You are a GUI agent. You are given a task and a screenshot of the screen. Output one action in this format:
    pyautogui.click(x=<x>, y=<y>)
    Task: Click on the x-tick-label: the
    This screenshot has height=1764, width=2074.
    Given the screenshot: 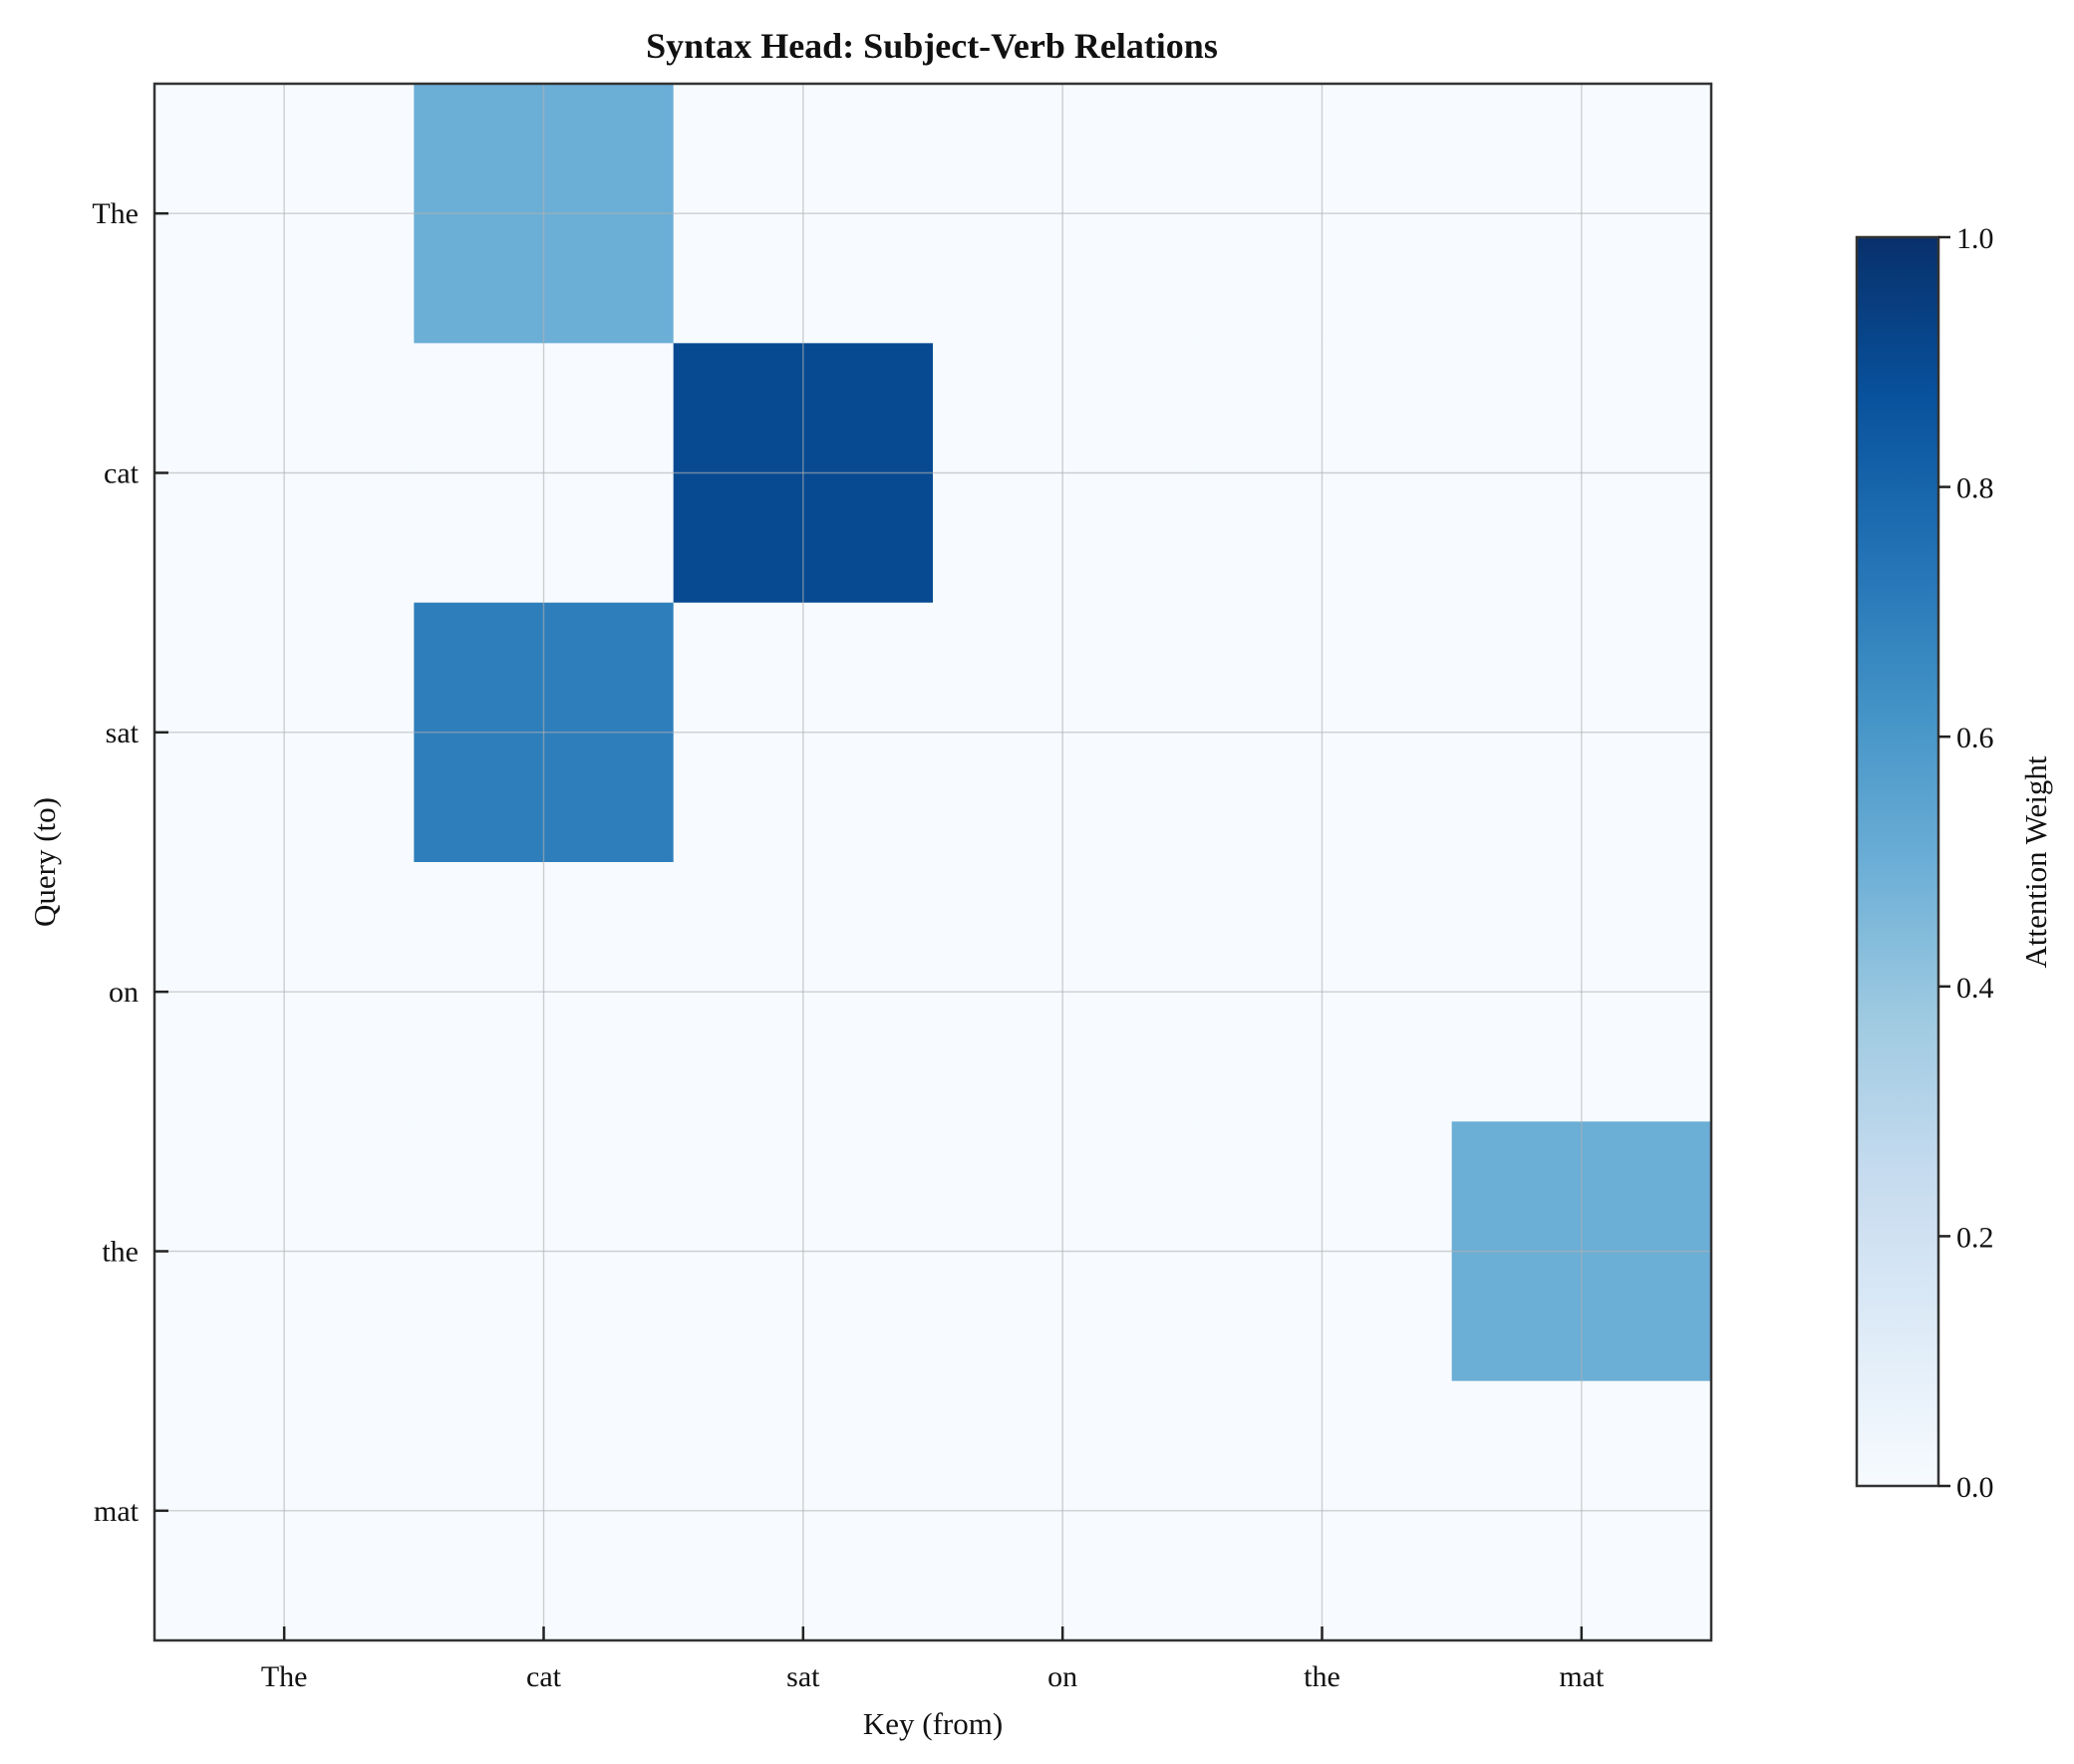 What is the action you would take?
    pyautogui.click(x=1322, y=1676)
    